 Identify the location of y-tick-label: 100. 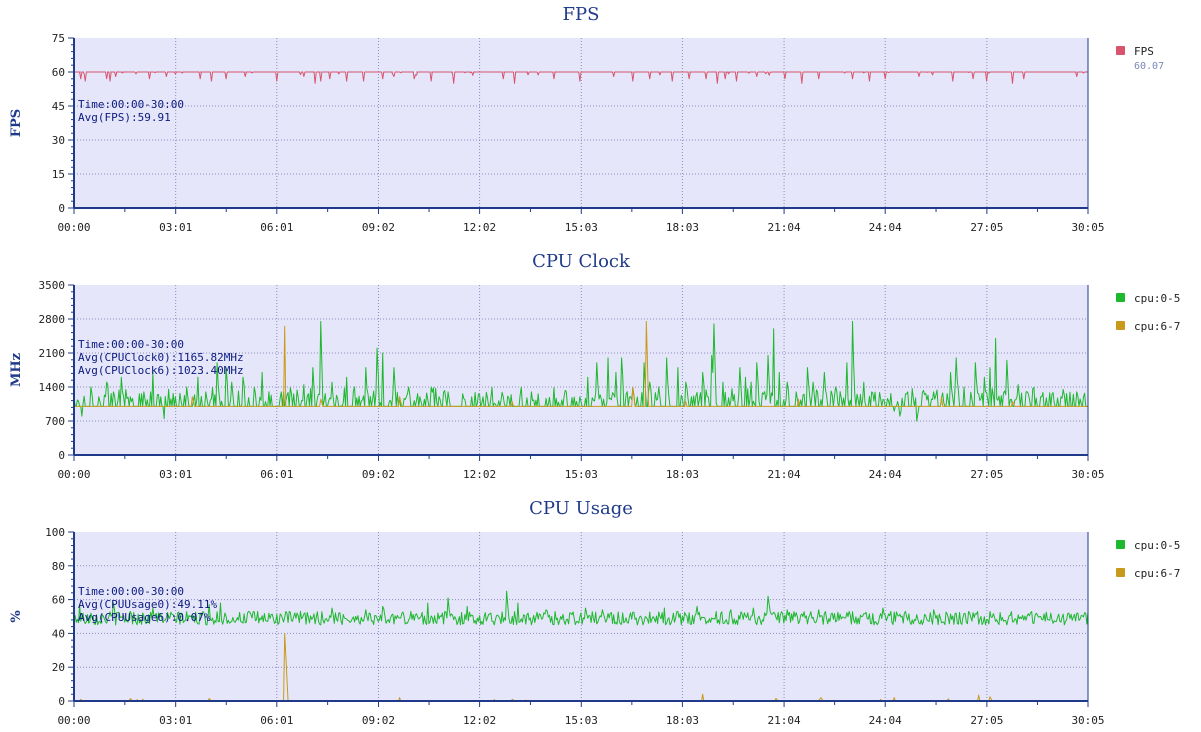
(55, 532).